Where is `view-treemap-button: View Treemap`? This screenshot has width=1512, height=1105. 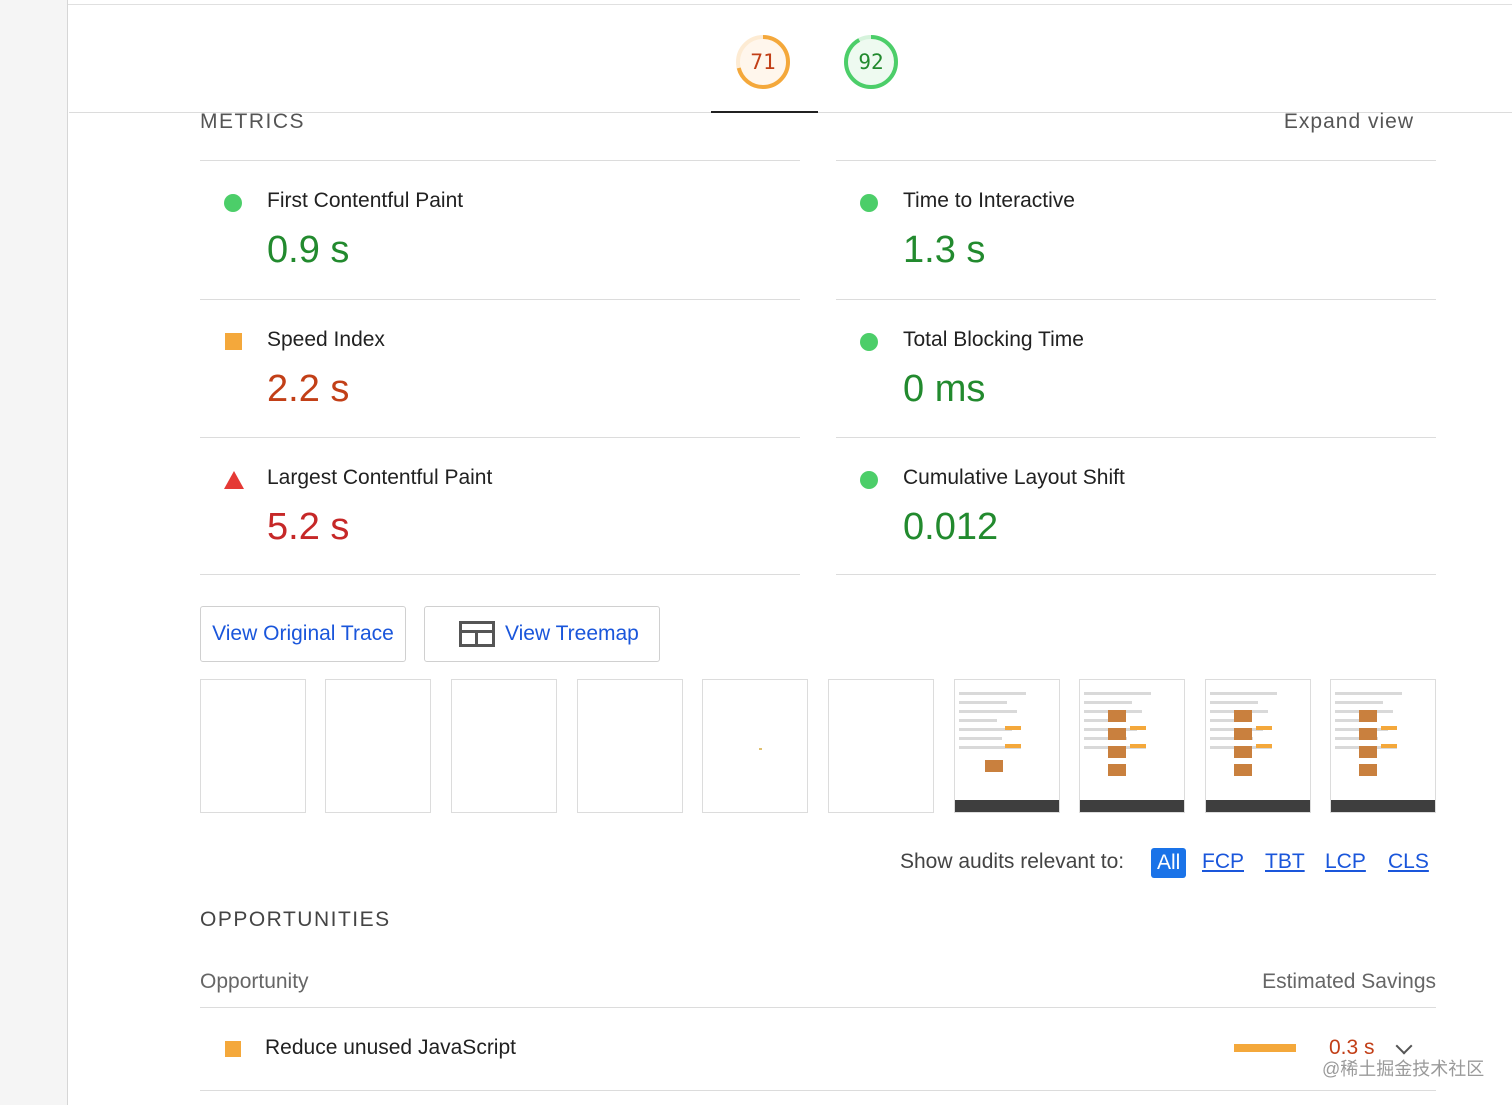
view-treemap-button: View Treemap is located at coordinates (542, 634).